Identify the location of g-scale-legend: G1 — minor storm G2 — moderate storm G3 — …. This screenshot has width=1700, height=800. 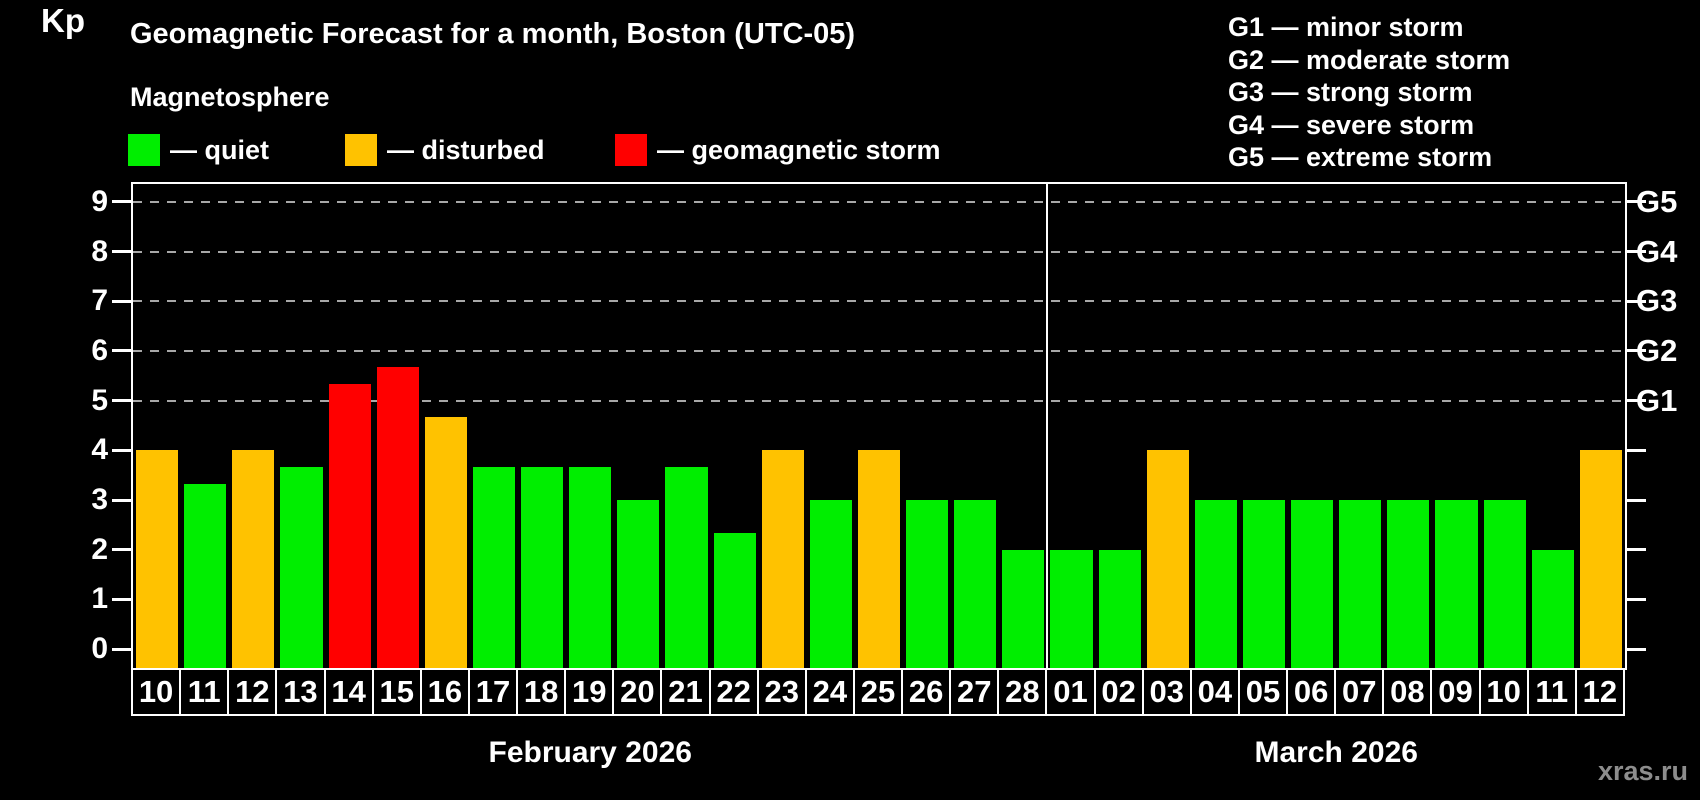
(1369, 92).